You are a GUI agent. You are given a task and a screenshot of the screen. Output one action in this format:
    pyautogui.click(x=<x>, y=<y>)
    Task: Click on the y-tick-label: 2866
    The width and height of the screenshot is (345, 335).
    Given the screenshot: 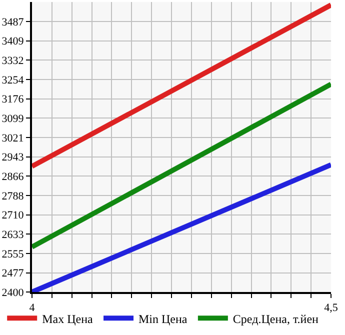 What is the action you would take?
    pyautogui.click(x=13, y=176)
    